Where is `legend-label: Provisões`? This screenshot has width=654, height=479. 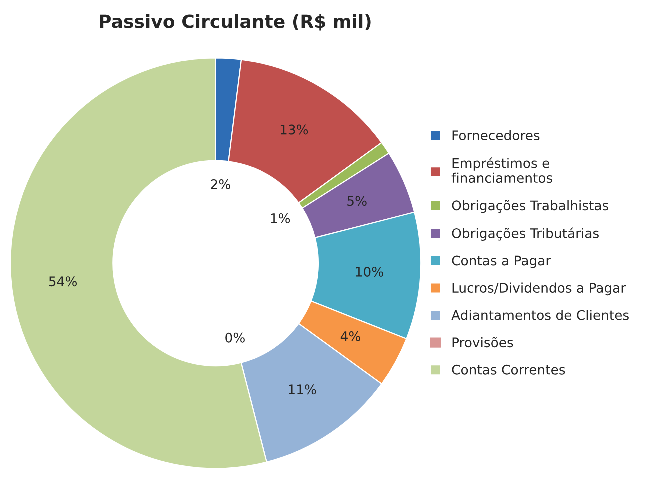
legend-label: Provisões is located at coordinates (483, 342).